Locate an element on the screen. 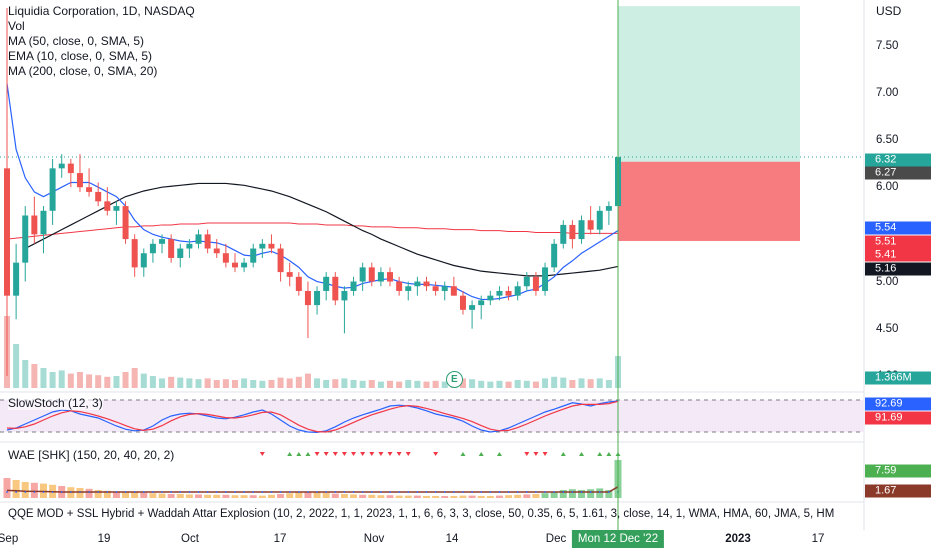  currency-label: USD is located at coordinates (889, 11).